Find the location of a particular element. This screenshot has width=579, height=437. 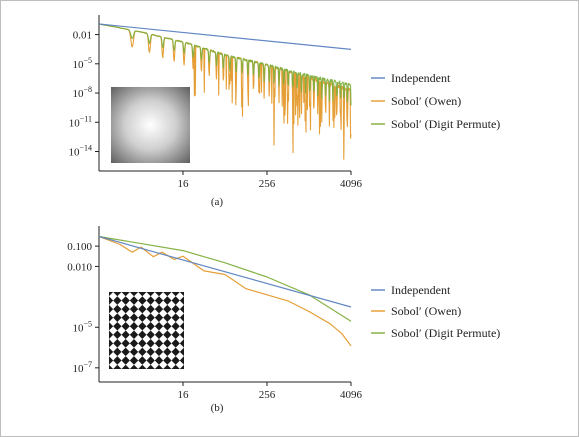

checkerboard-inset-image is located at coordinates (146, 330).